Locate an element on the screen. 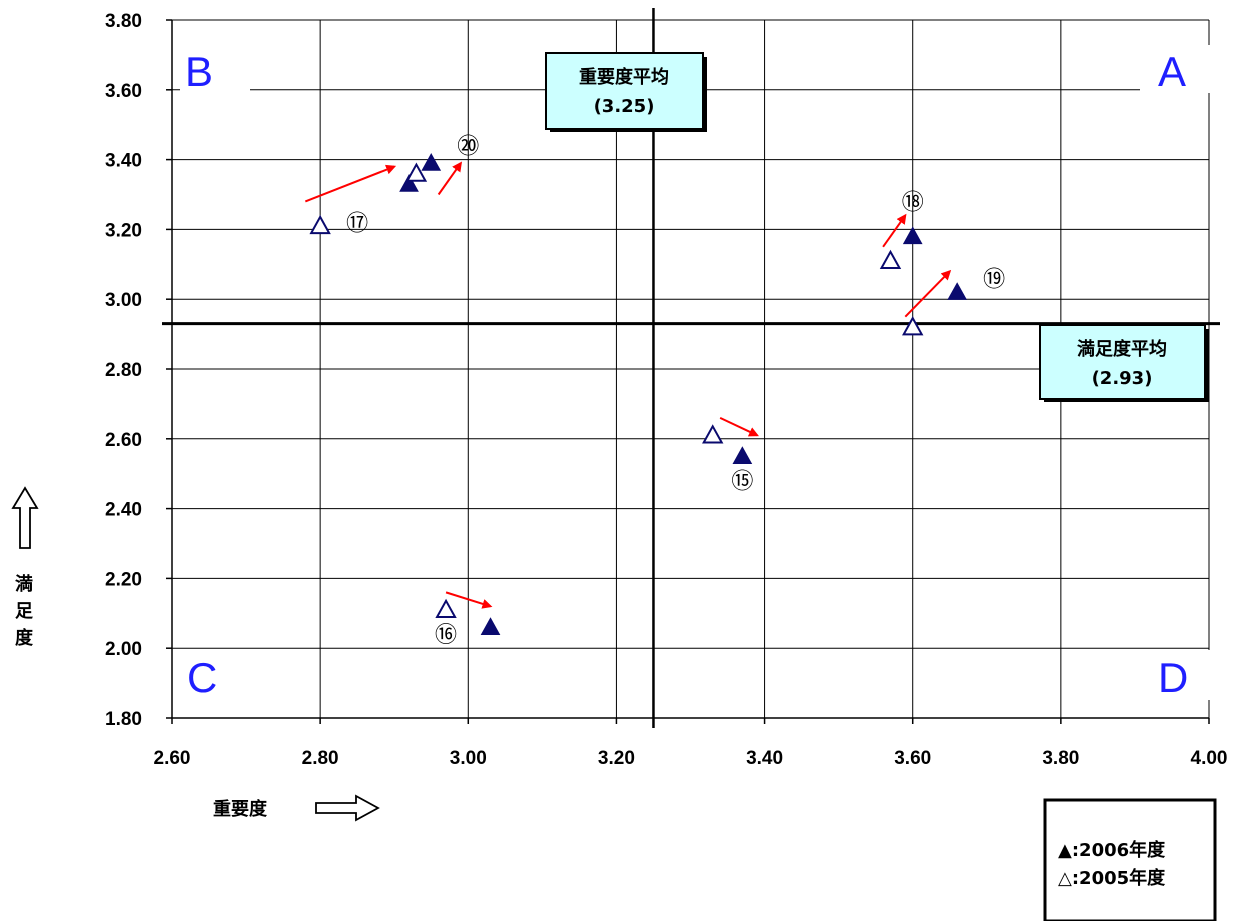 The width and height of the screenshot is (1241, 921). up-arrow-icon is located at coordinates (25, 517).